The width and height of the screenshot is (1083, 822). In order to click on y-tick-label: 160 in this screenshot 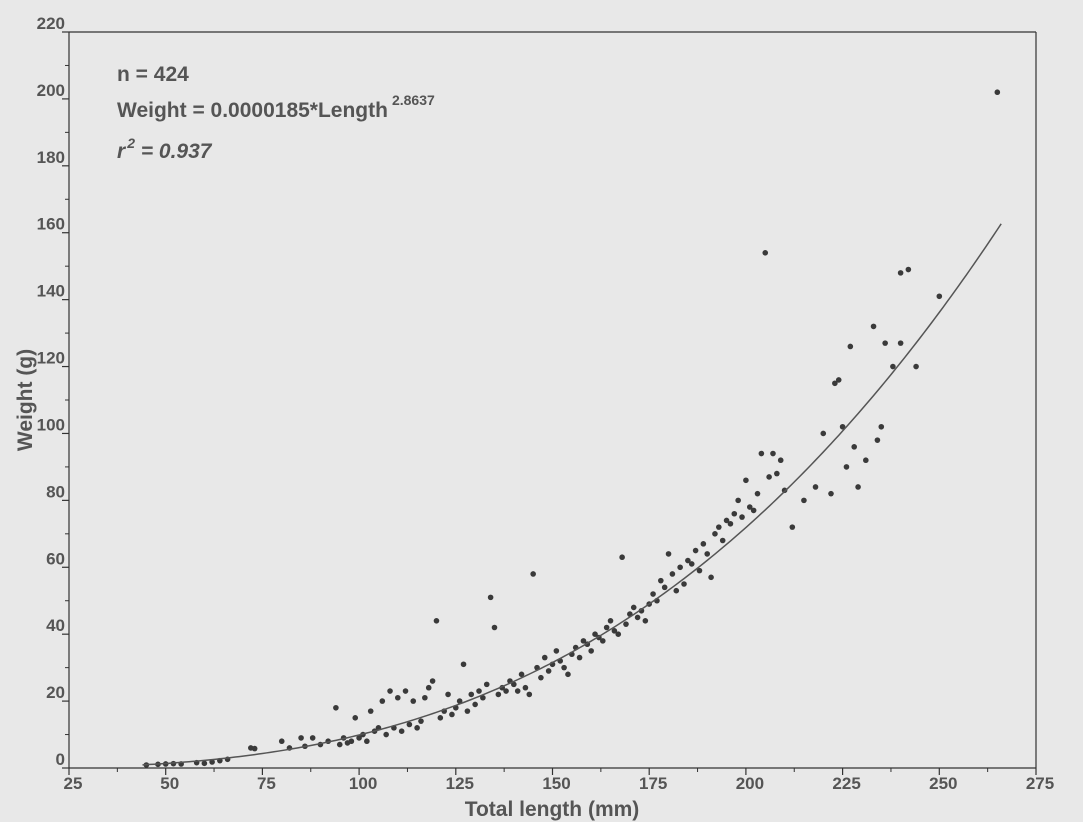, I will do `click(51, 224)`.